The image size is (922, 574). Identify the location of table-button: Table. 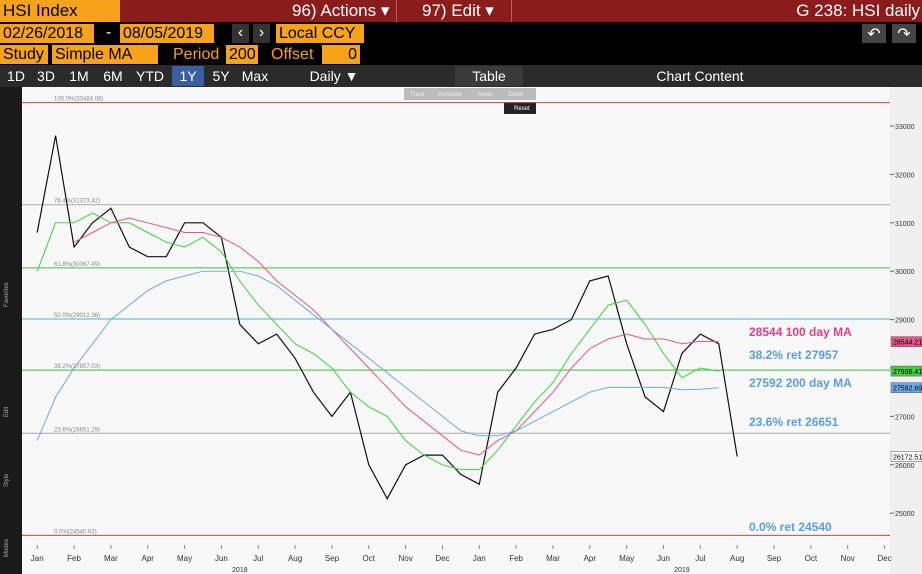
(489, 76).